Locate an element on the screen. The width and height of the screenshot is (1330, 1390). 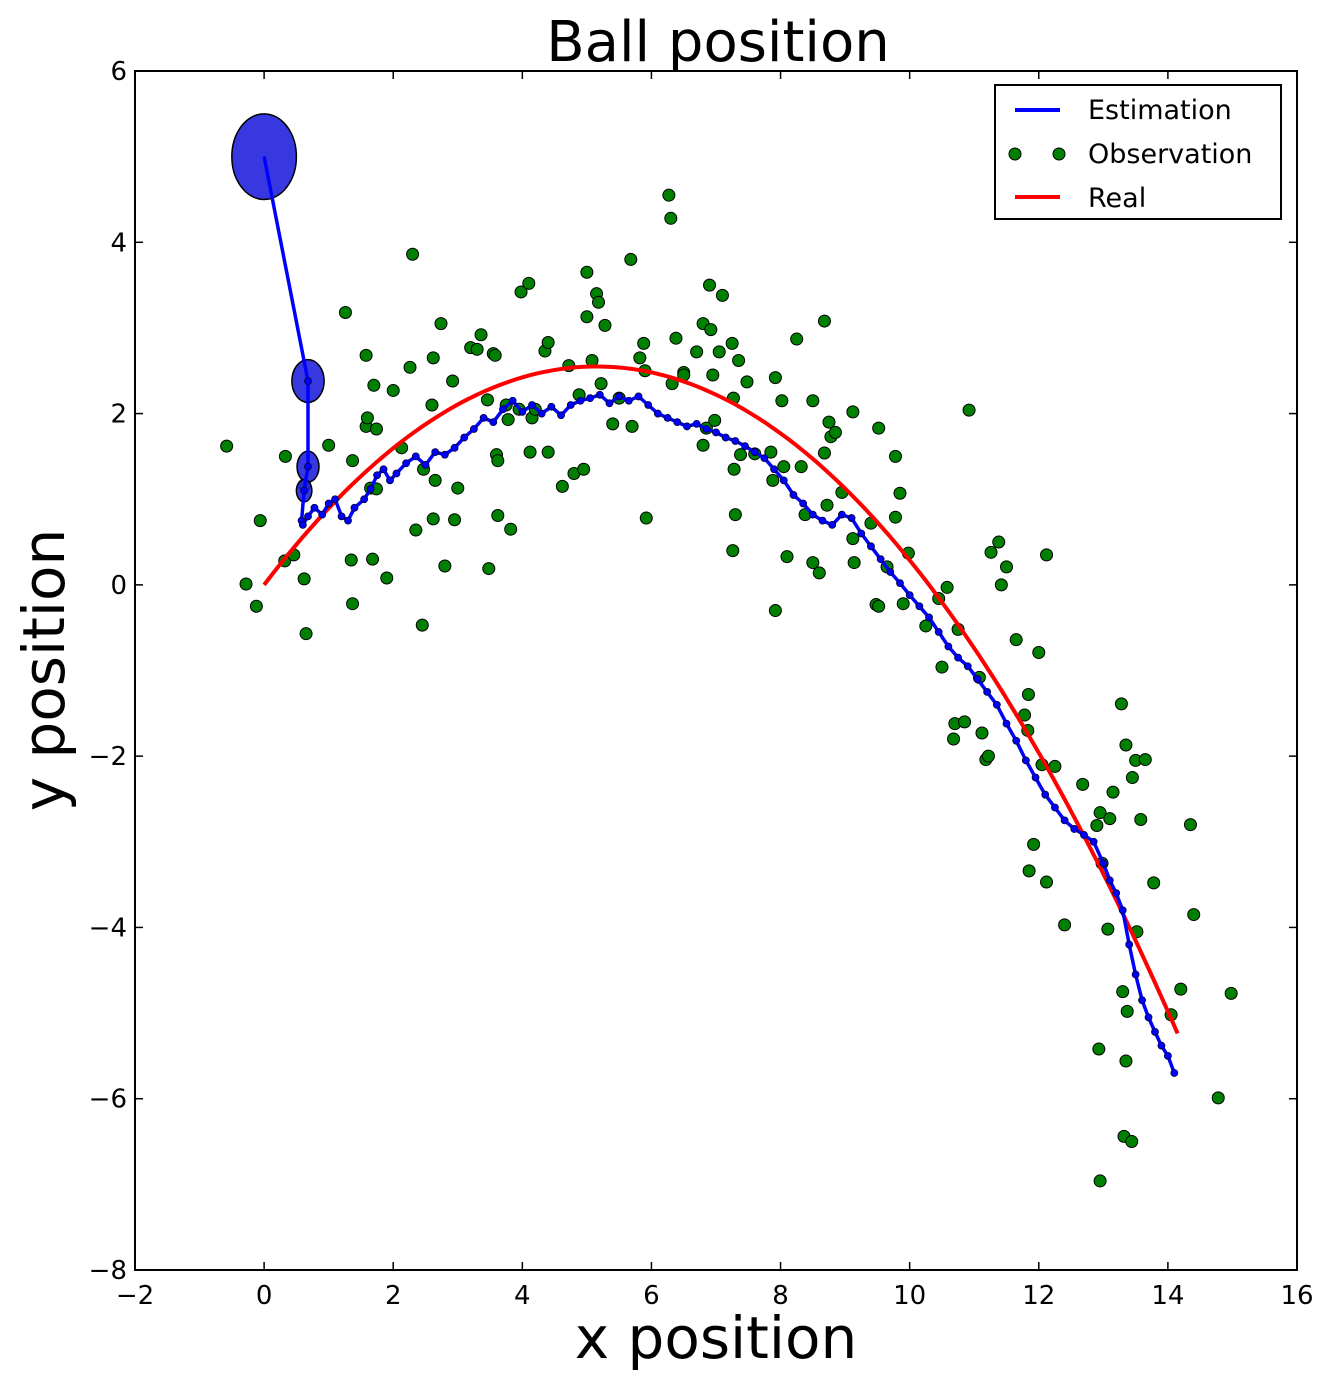
legend-observation-label: Observation is located at coordinates (1170, 154).